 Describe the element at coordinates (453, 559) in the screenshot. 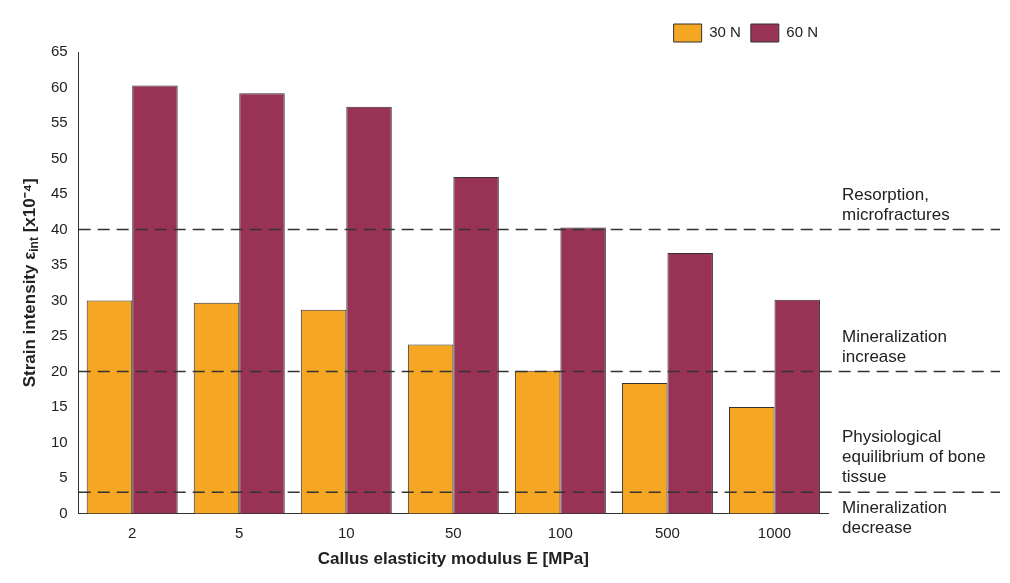

I see `x-axis-title: Callus elasticity modulus E [MPa]` at that location.